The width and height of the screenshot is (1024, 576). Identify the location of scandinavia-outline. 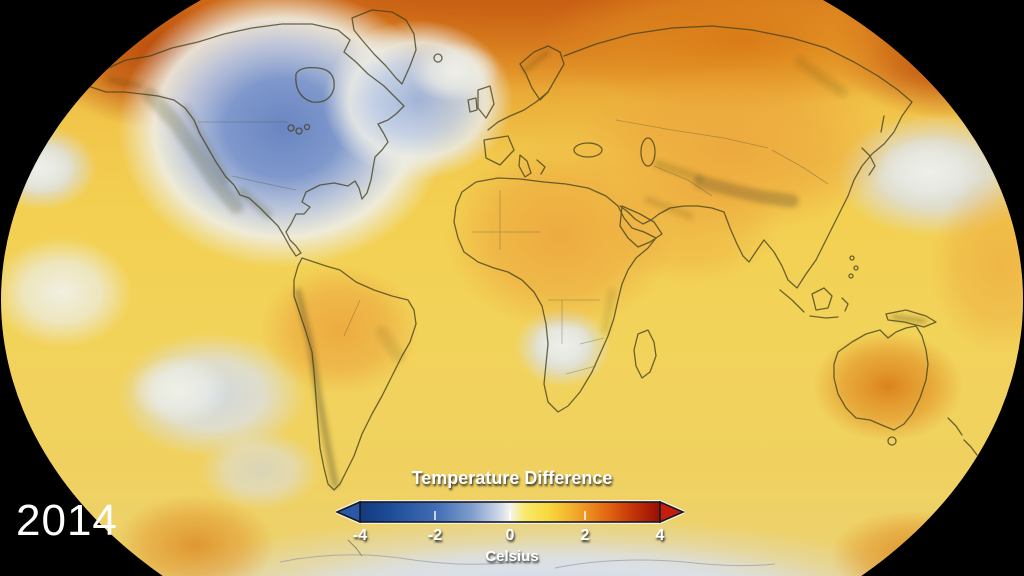
(542, 73).